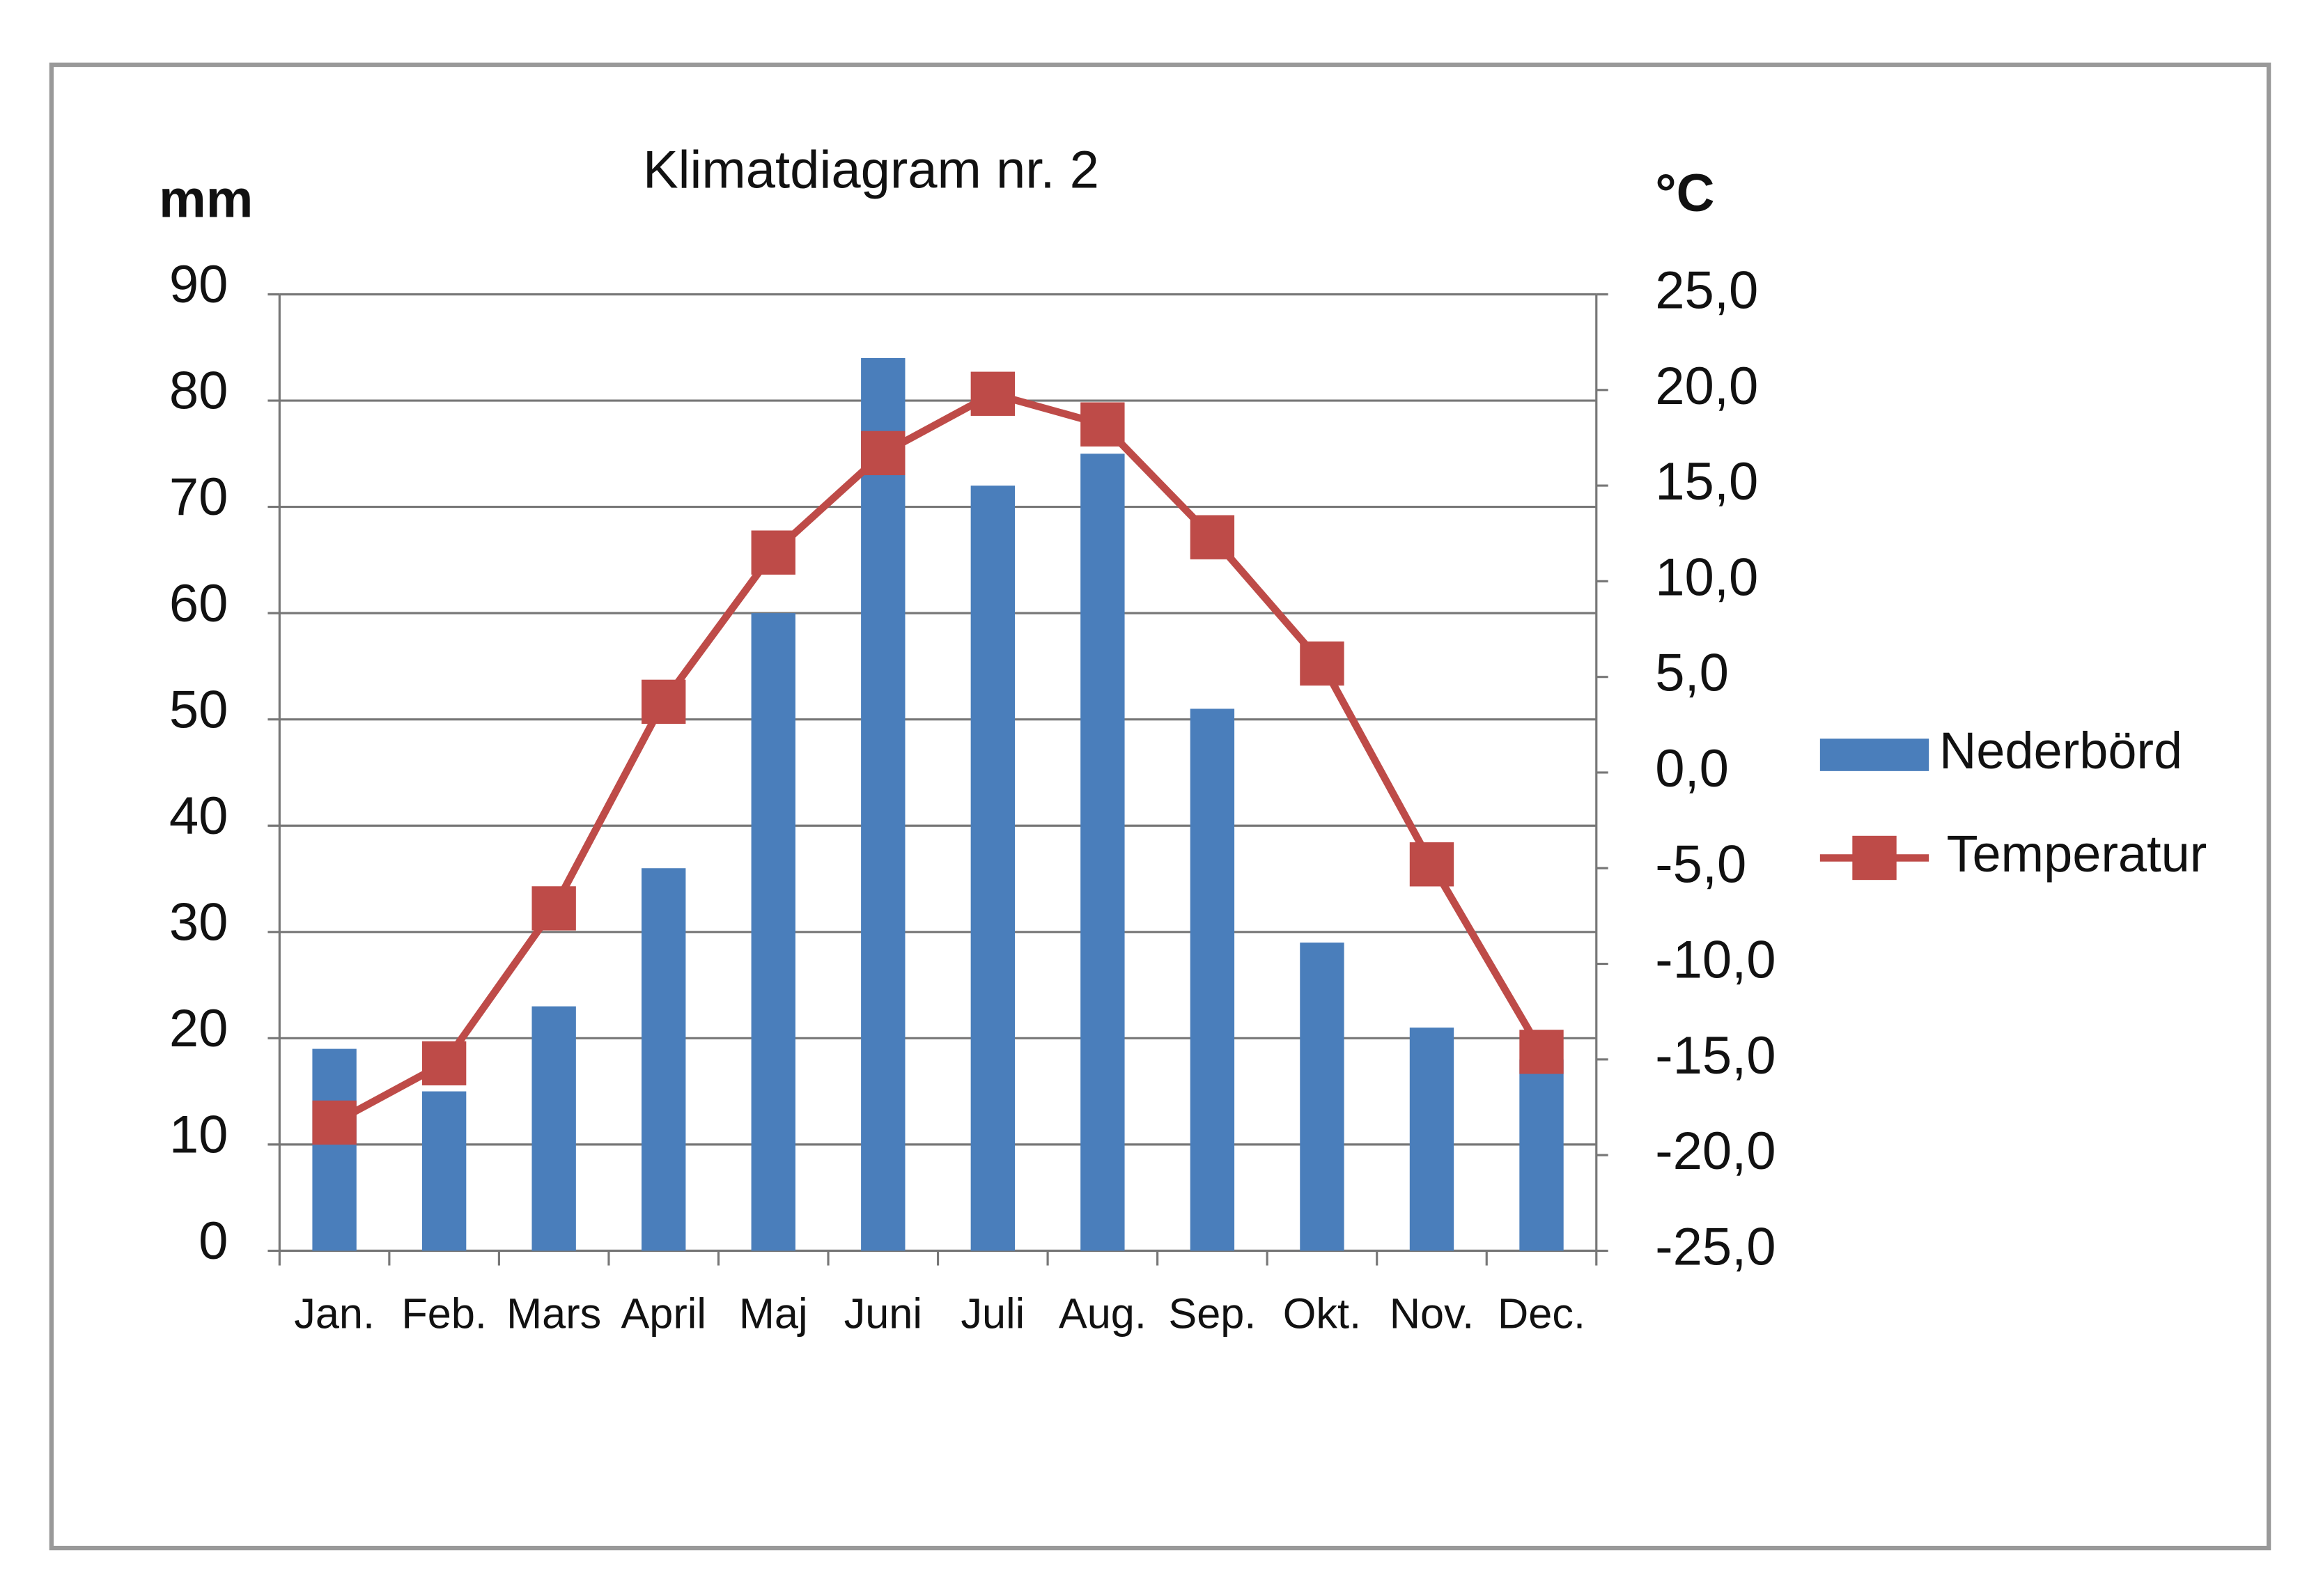  Describe the element at coordinates (663, 1314) in the screenshot. I see `x-tick-label: April` at that location.